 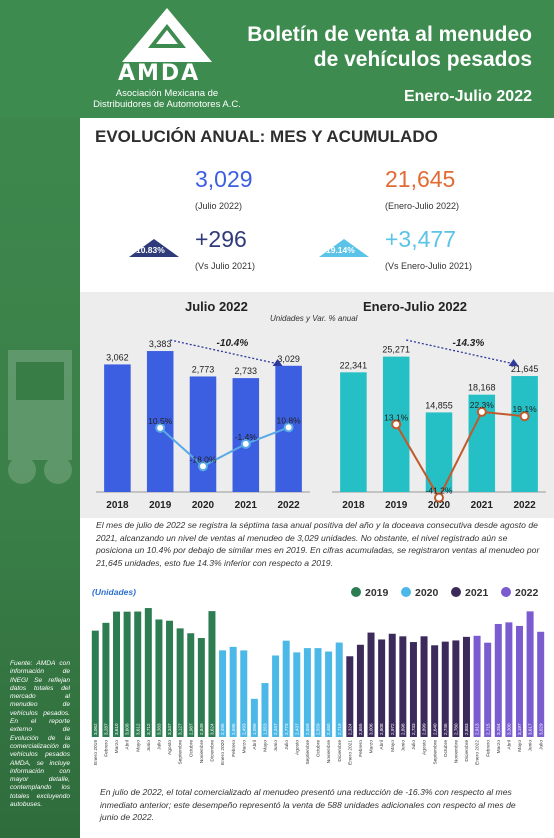 I want to click on acc-pct-text: +19.14%, so click(x=338, y=250).